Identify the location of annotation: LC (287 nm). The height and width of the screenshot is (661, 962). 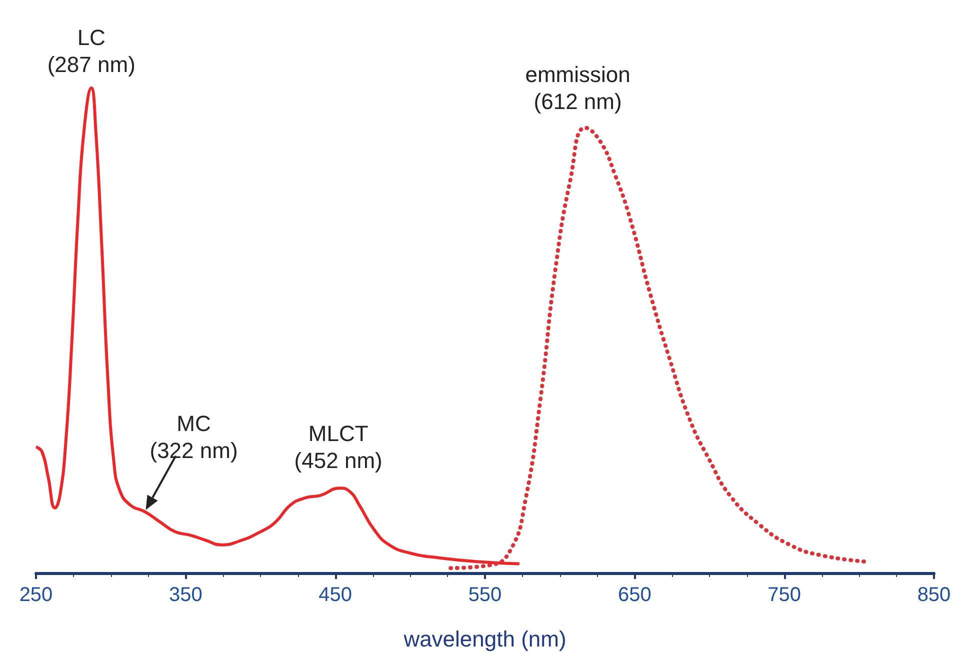
(91, 51).